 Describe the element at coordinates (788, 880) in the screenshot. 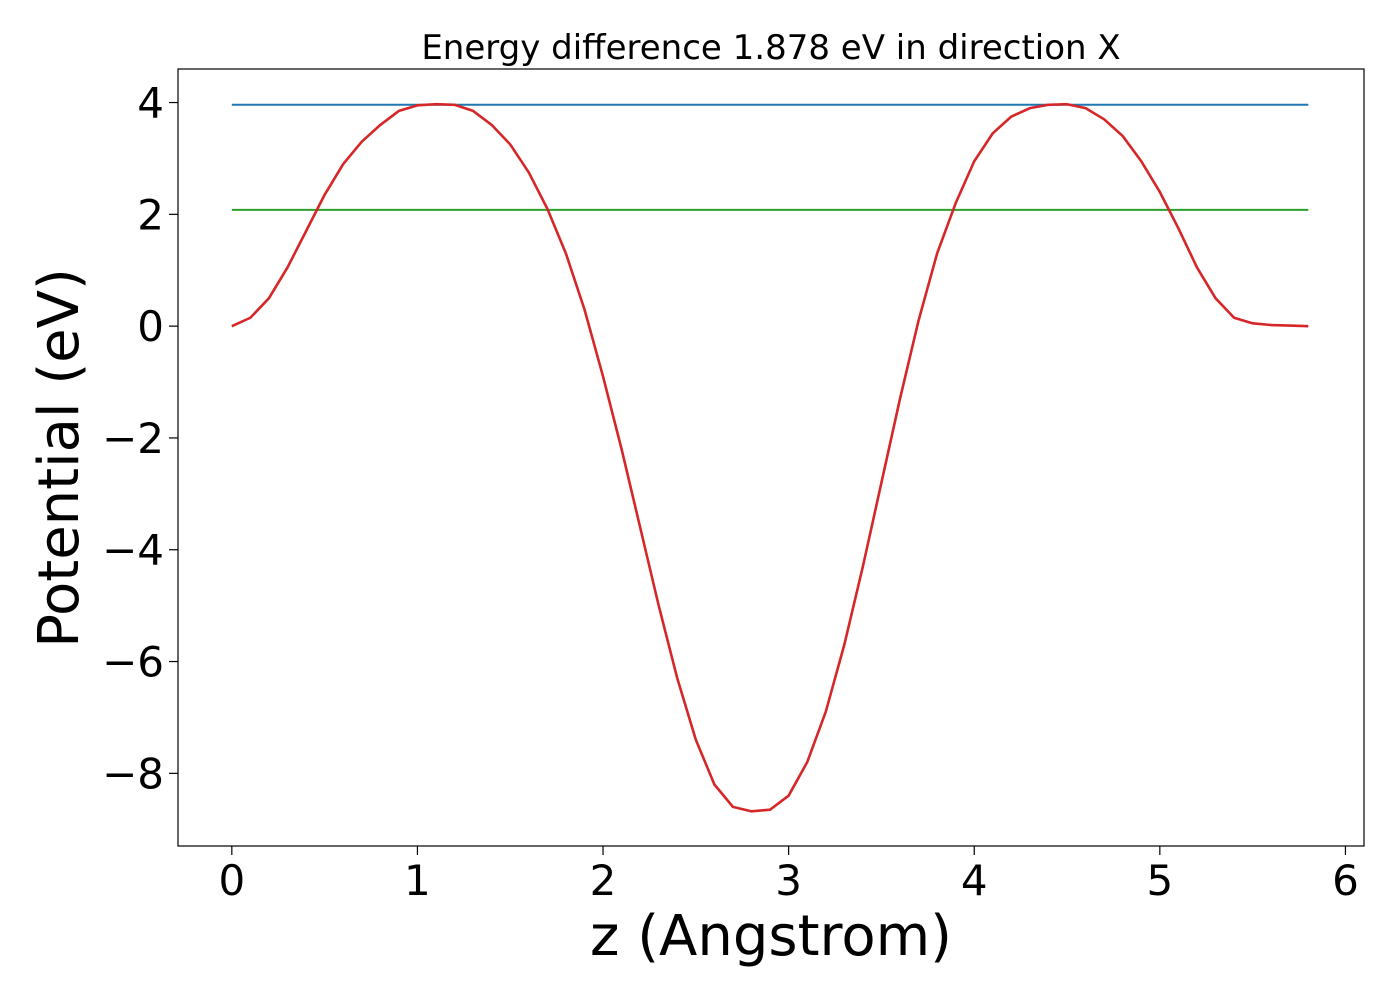

I see `x-tick-label: 3` at that location.